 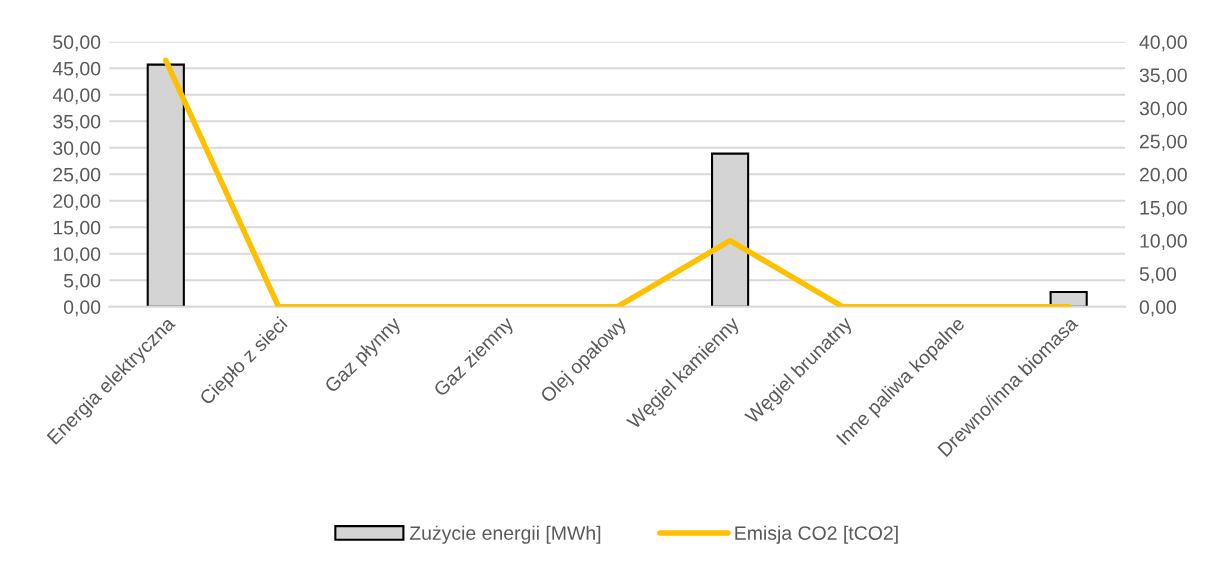 What do you see at coordinates (1158, 275) in the screenshot?
I see `y2-tick-label: 5,00` at bounding box center [1158, 275].